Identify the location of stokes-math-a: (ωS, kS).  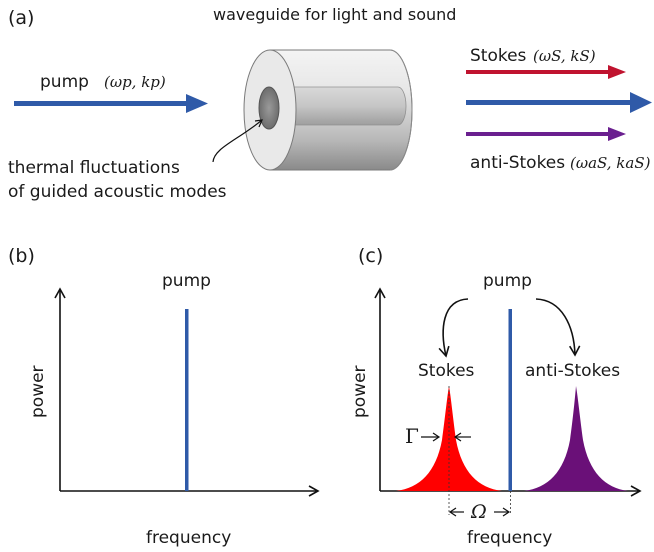
(564, 56).